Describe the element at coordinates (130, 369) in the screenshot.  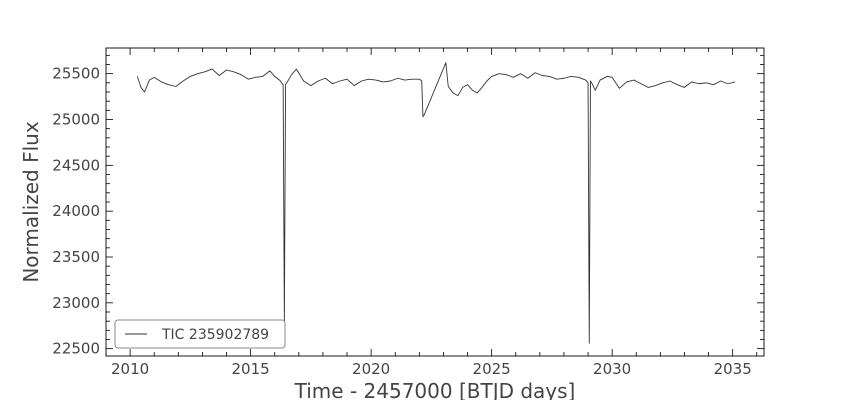
I see `x-tick-label: 2010` at that location.